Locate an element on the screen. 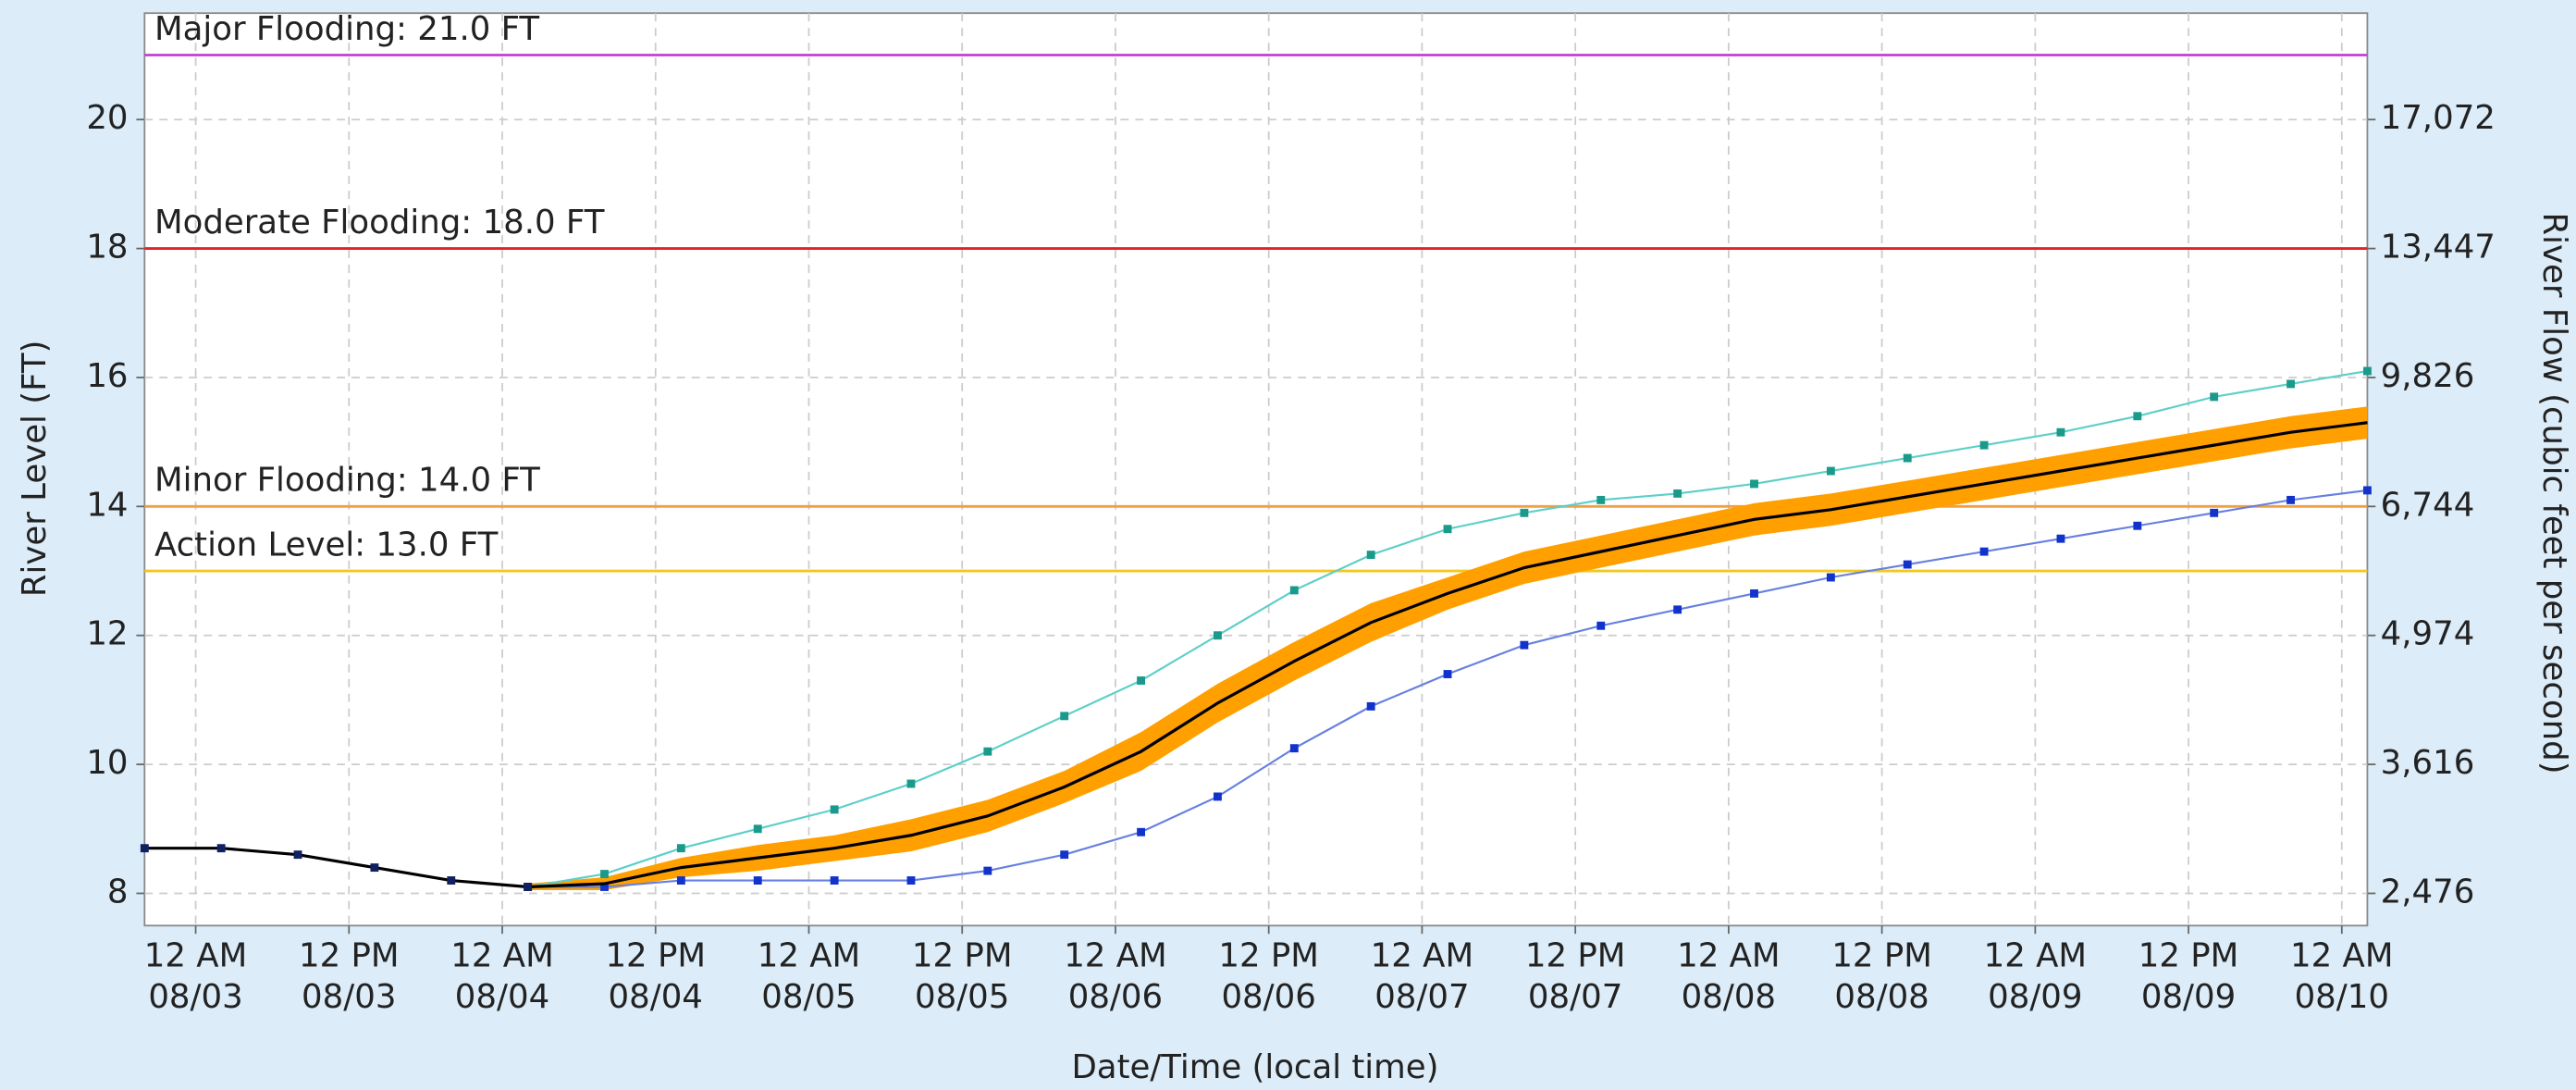  x-tick-label: 12 AM 08/05 is located at coordinates (809, 976).